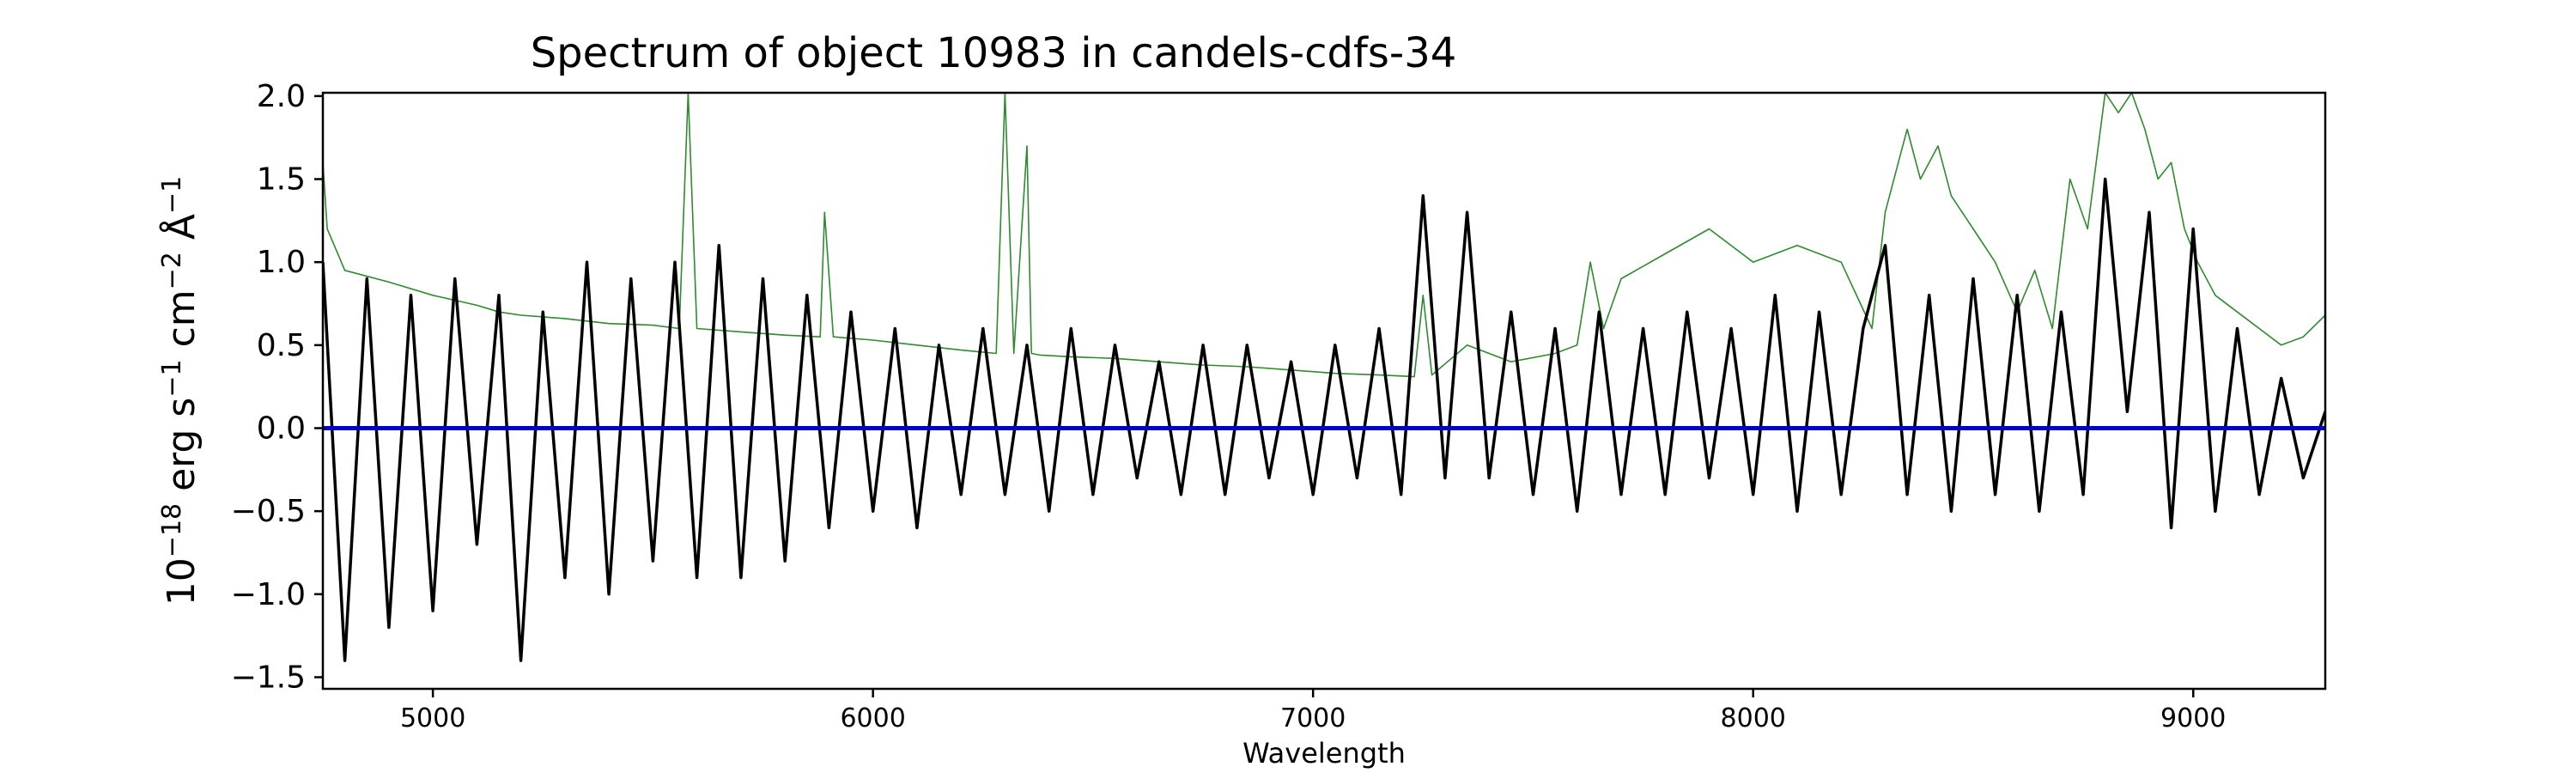  I want to click on y-axis-label-unit2-exp: −2, so click(172, 270).